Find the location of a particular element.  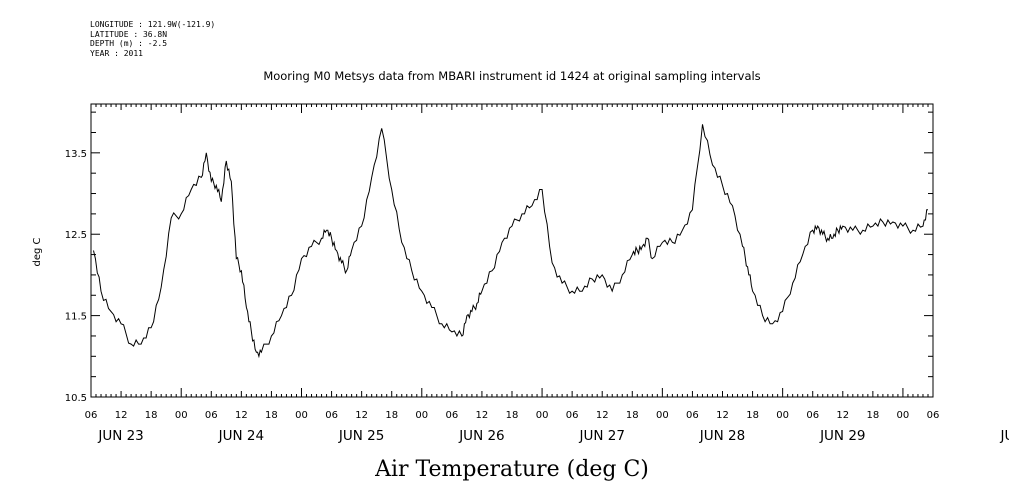

day-label: JUN 23 is located at coordinates (120, 436).